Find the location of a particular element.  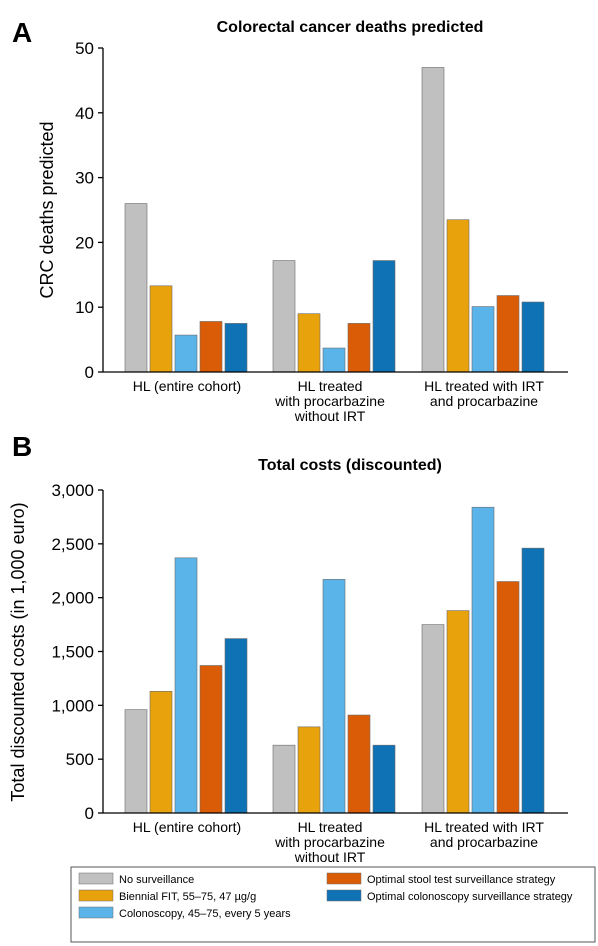

y-tick-label: 1,000 is located at coordinates (72, 705).